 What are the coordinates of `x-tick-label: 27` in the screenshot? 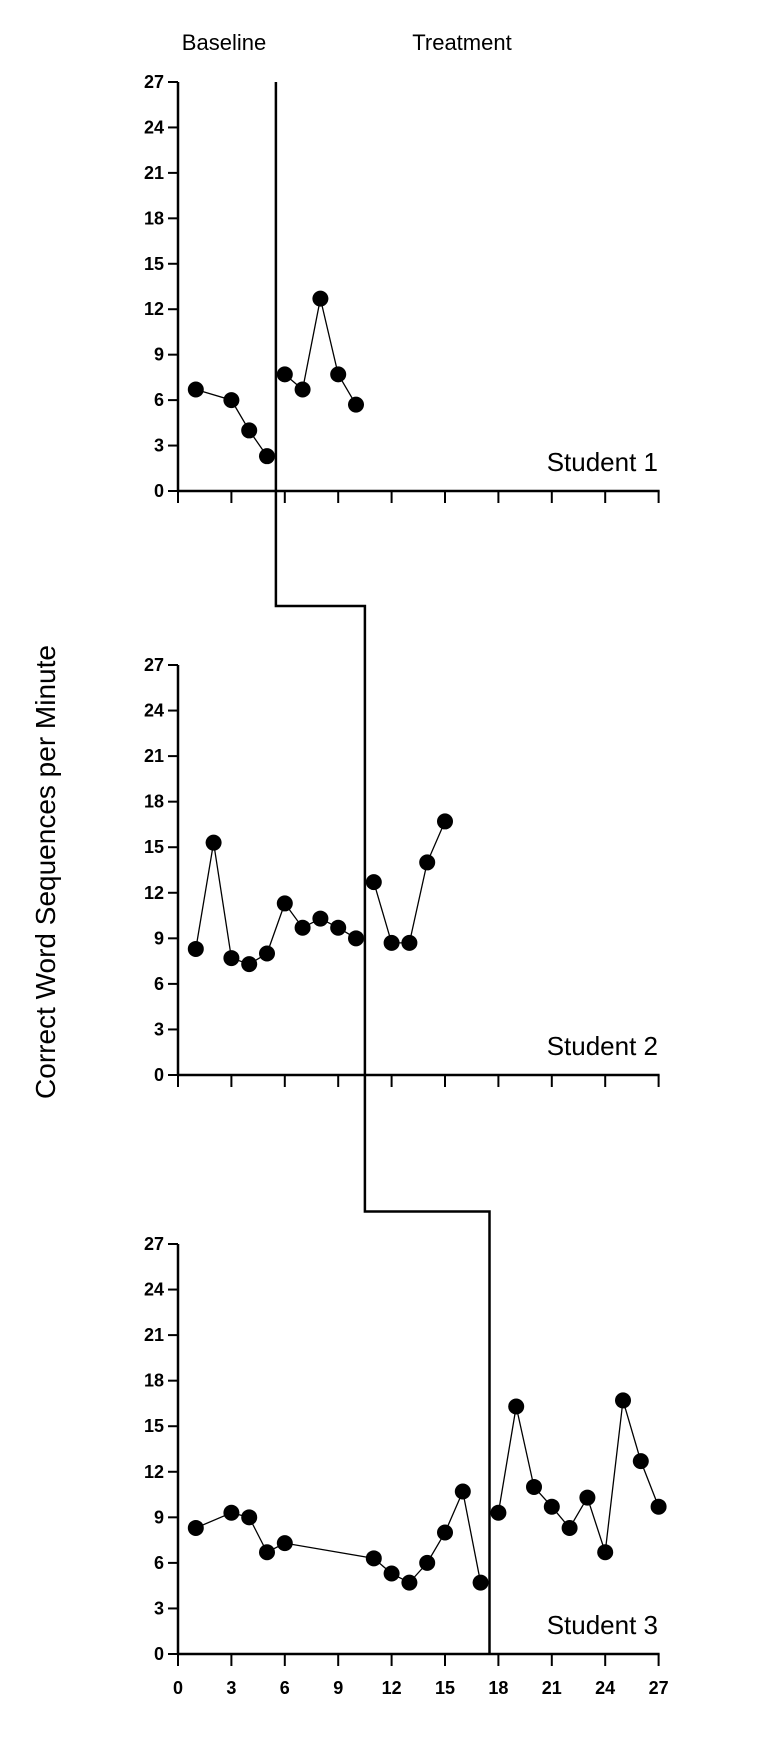 It's located at (659, 1688).